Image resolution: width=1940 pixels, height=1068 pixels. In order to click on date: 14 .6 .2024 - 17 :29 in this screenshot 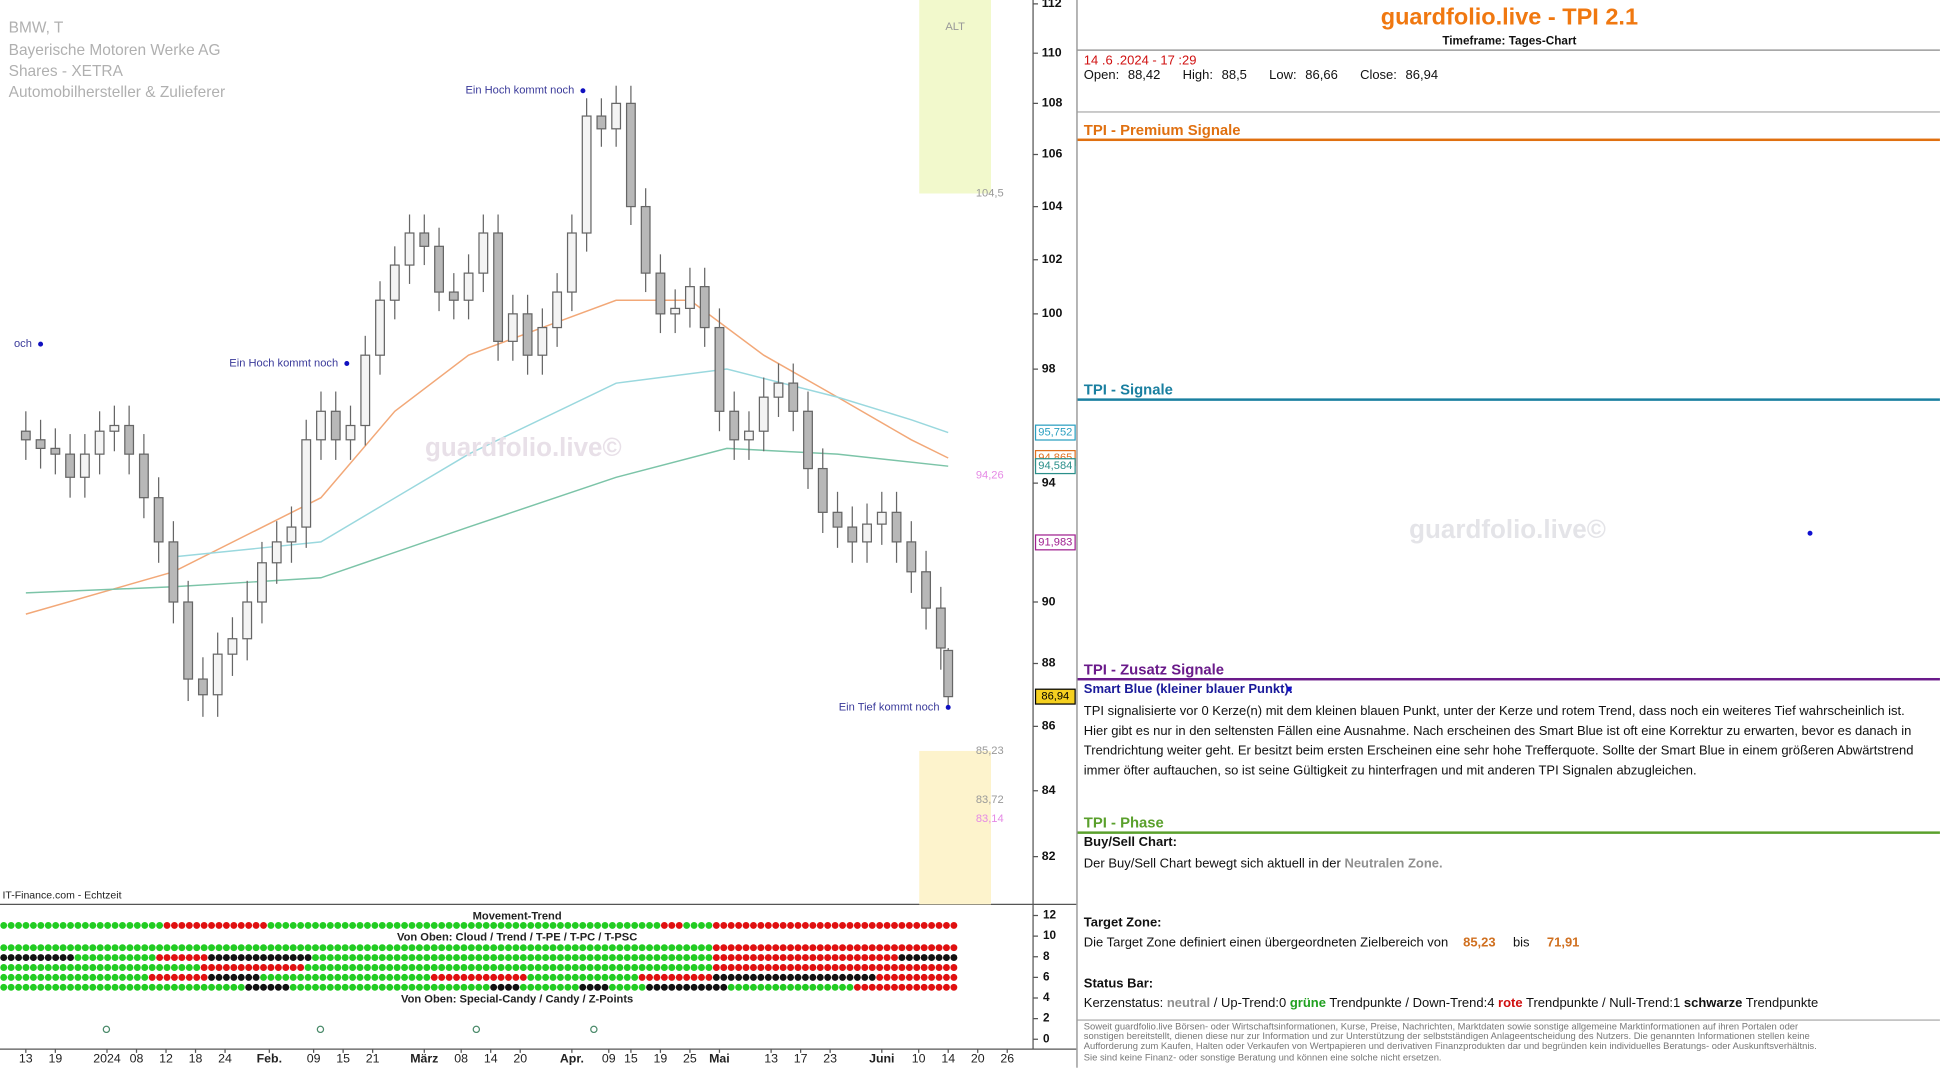, I will do `click(1140, 61)`.